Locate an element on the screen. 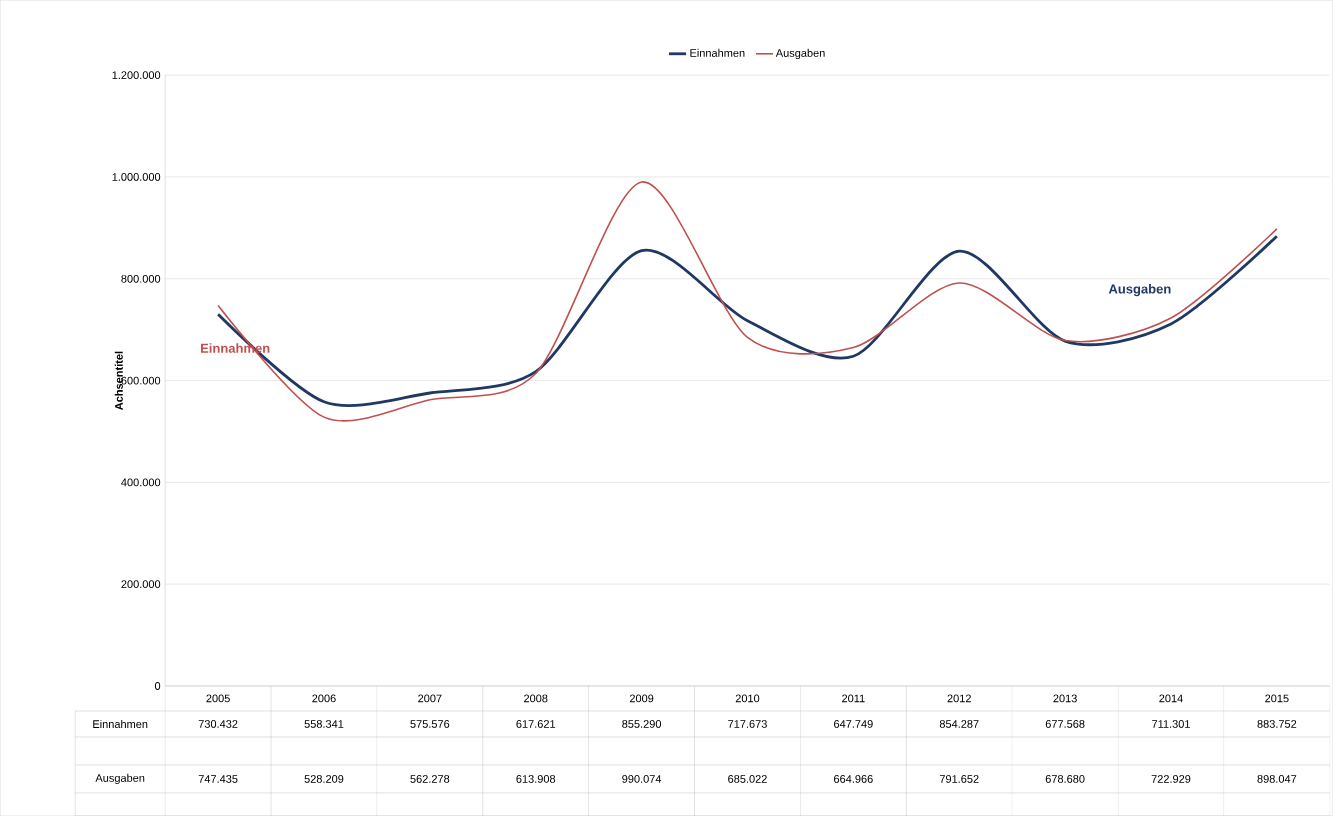 The image size is (1333, 816). data-label: 678.680 is located at coordinates (1065, 779).